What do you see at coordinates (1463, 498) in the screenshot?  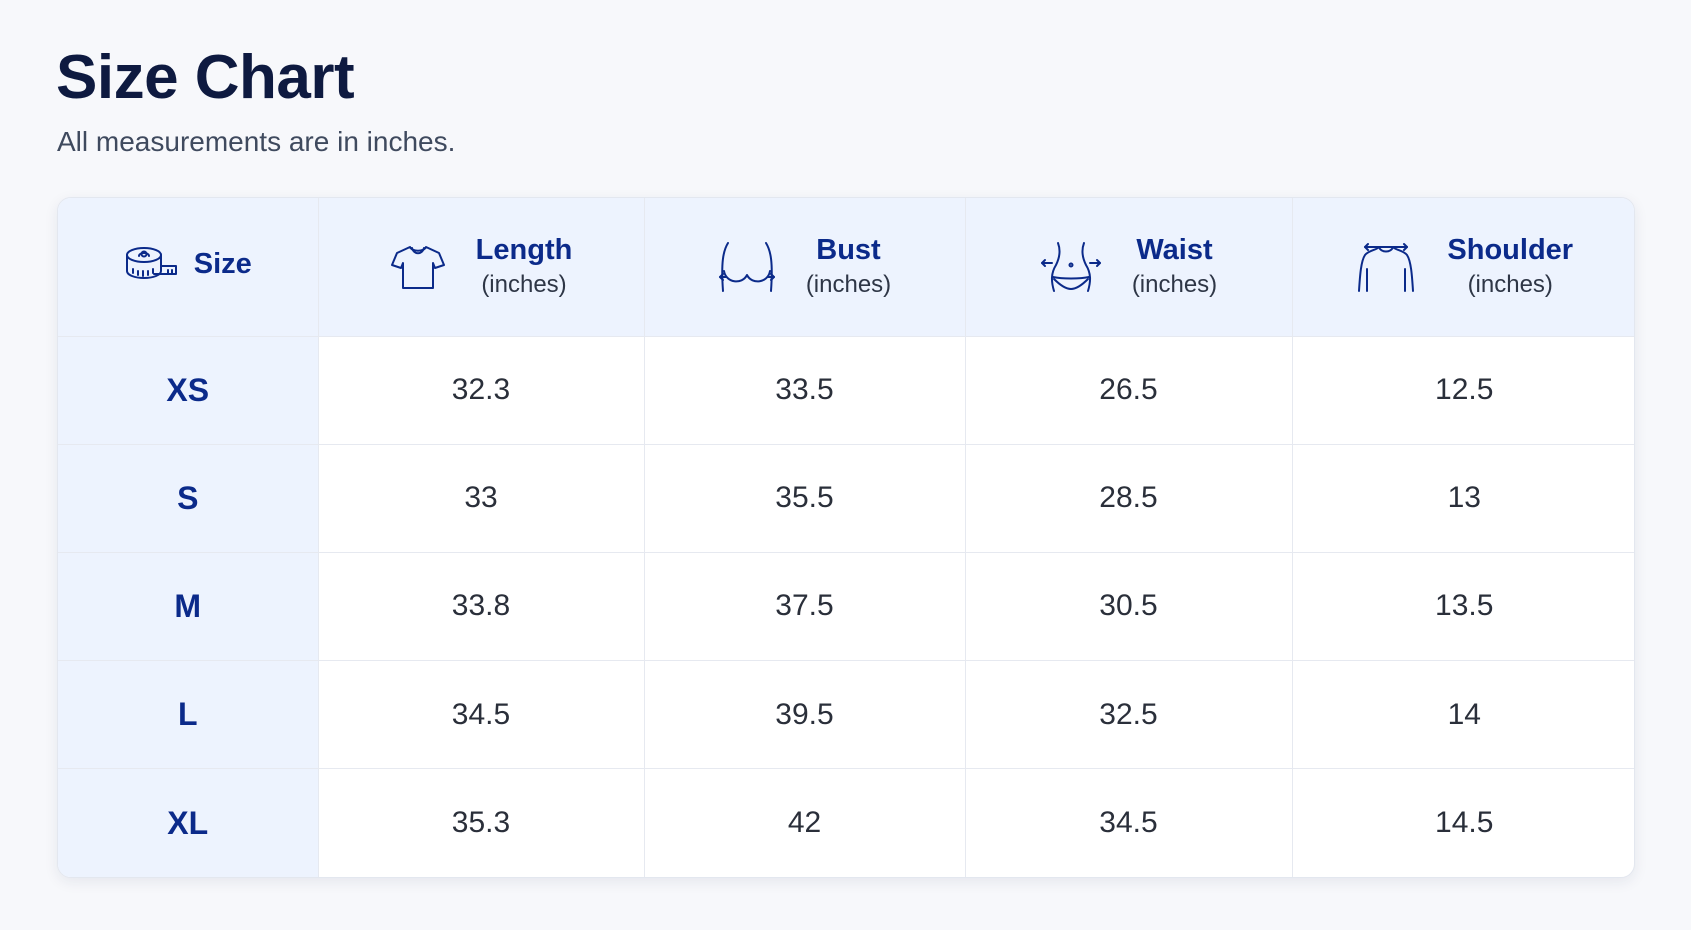 I see `shoulder-value: 13` at bounding box center [1463, 498].